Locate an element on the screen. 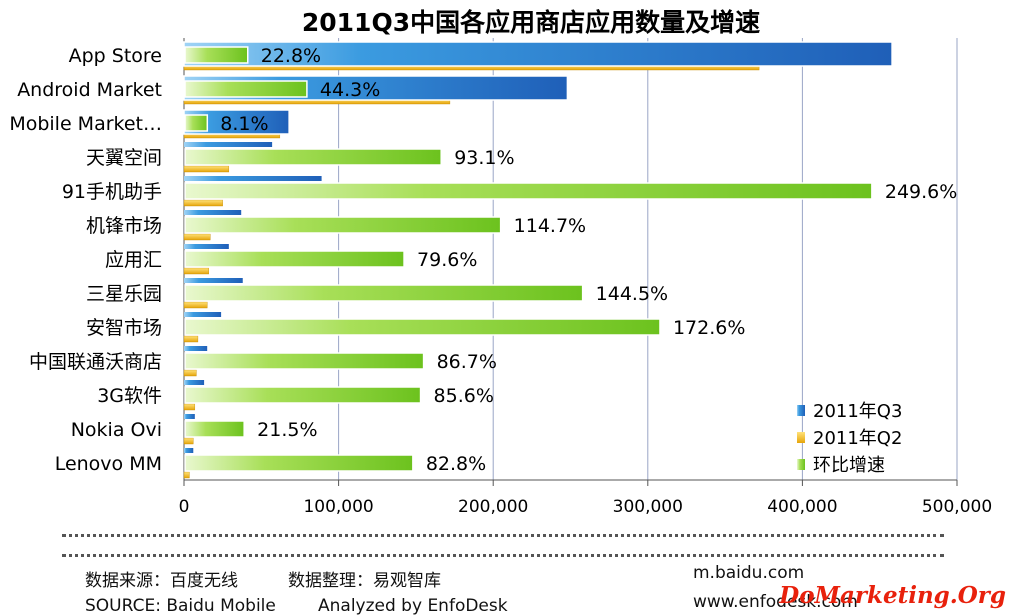  source-cn: 数据来源：百度无线 is located at coordinates (161, 581).